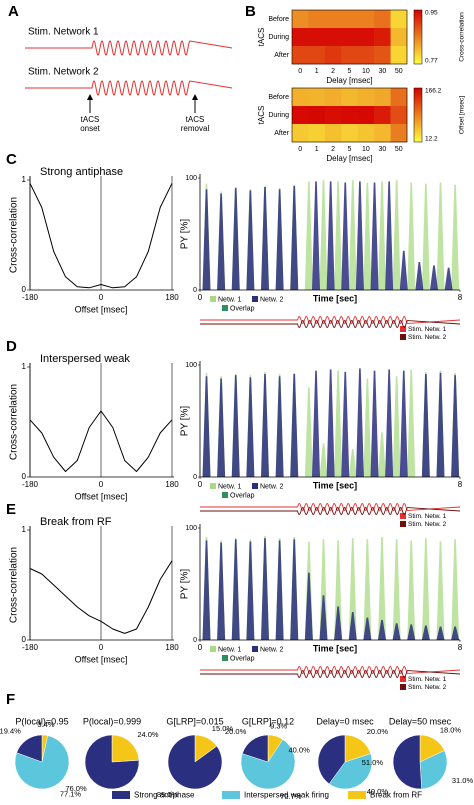 This screenshot has width=474, height=805. What do you see at coordinates (431, 13) in the screenshot?
I see `colorbar-tick-label: 0.95` at bounding box center [431, 13].